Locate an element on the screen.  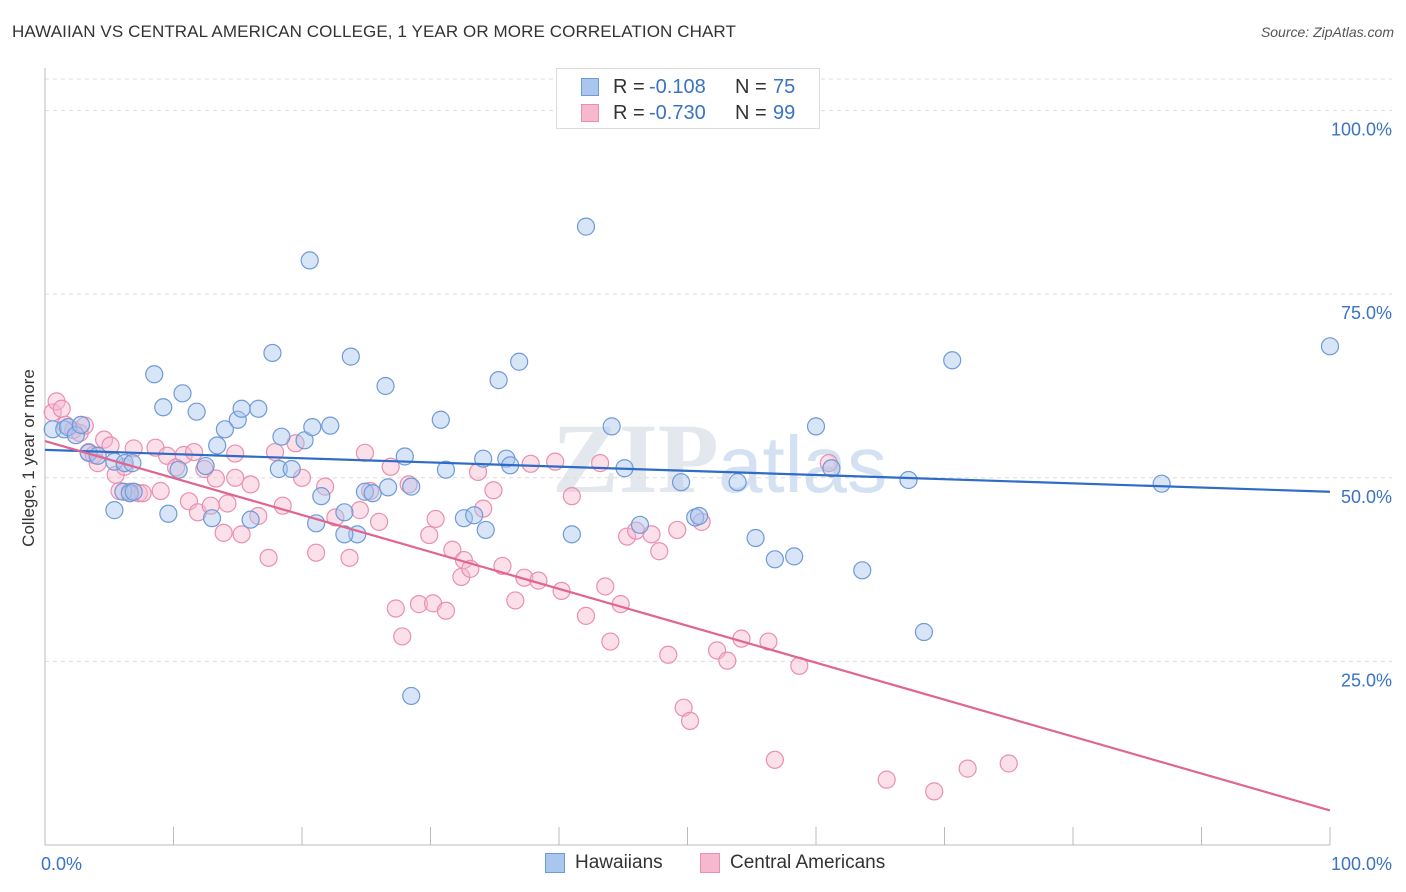
r-value: -0.108 is located at coordinates (677, 87).